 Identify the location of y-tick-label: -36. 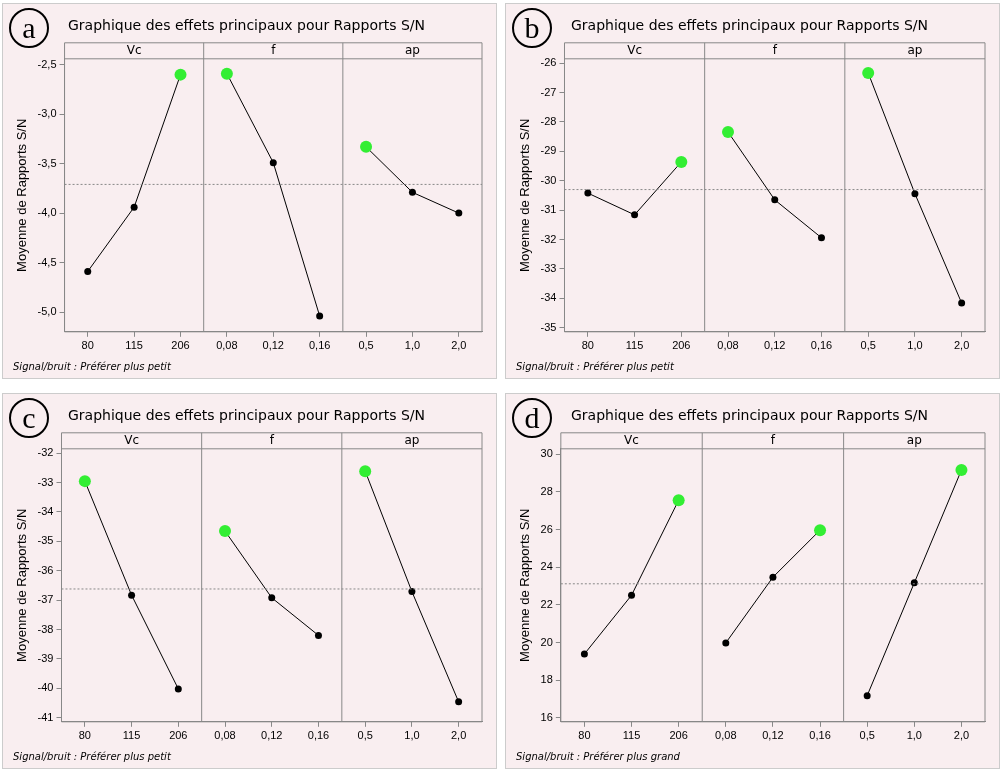
(45, 569).